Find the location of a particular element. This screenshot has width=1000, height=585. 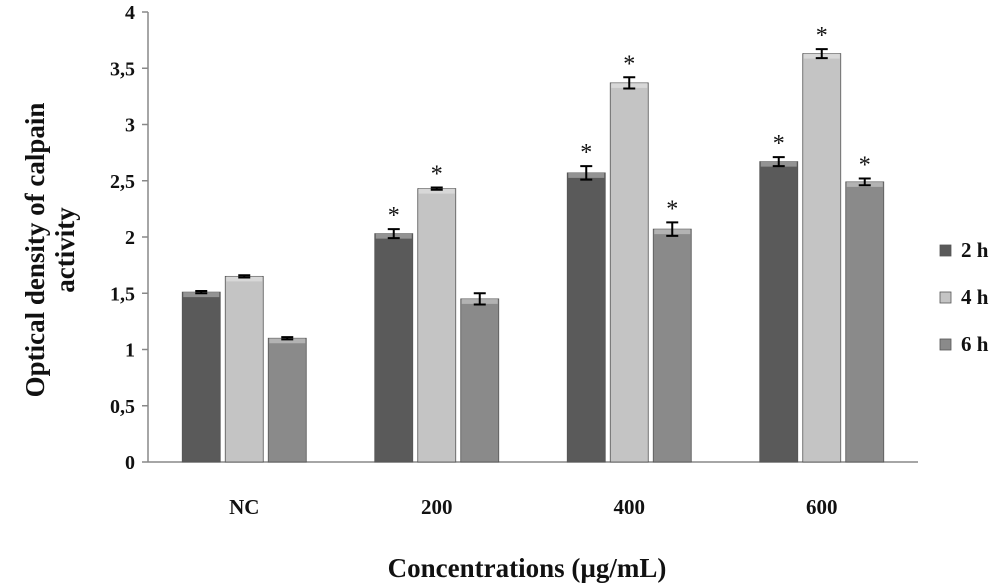

legend-item: 4 h is located at coordinates (964, 297).